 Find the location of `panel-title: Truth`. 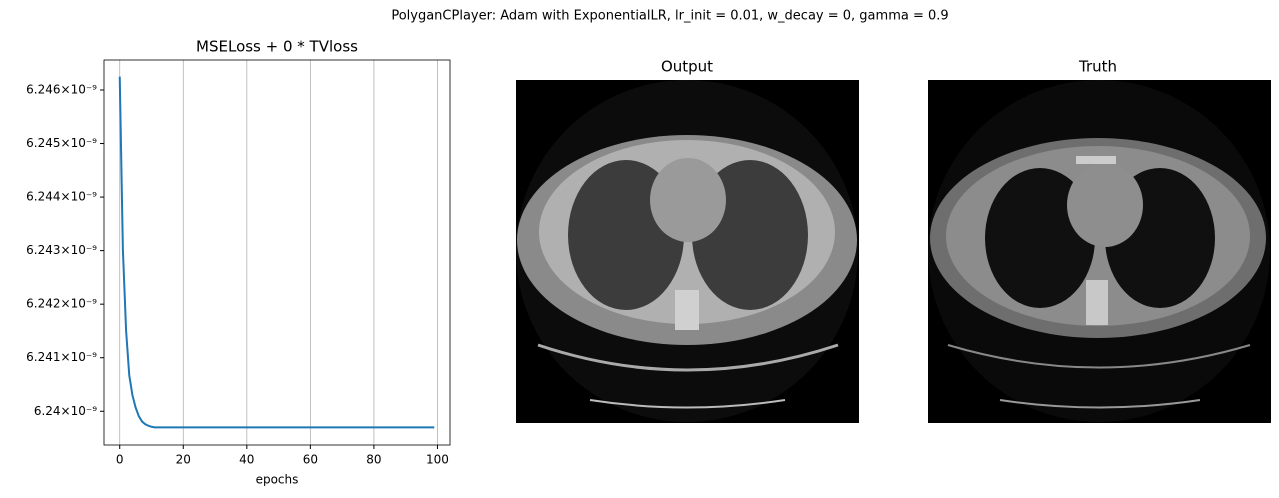

panel-title: Truth is located at coordinates (1097, 67).